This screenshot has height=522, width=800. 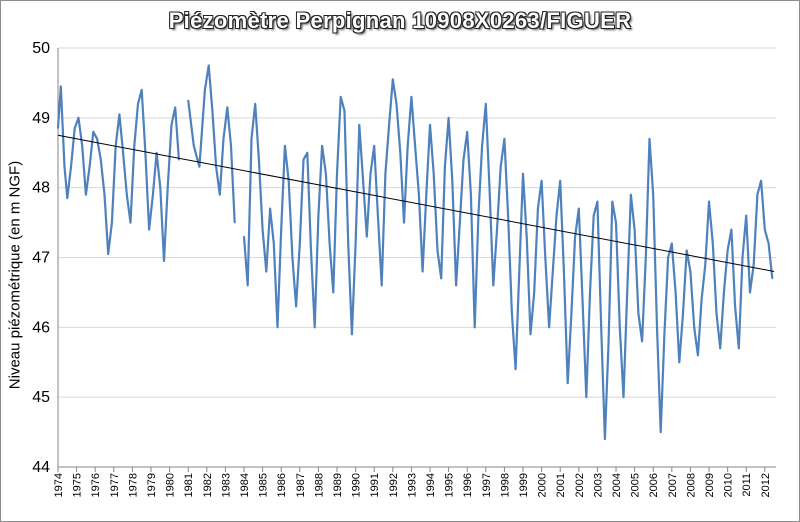 I want to click on x-tick-label: 2002, so click(x=580, y=485).